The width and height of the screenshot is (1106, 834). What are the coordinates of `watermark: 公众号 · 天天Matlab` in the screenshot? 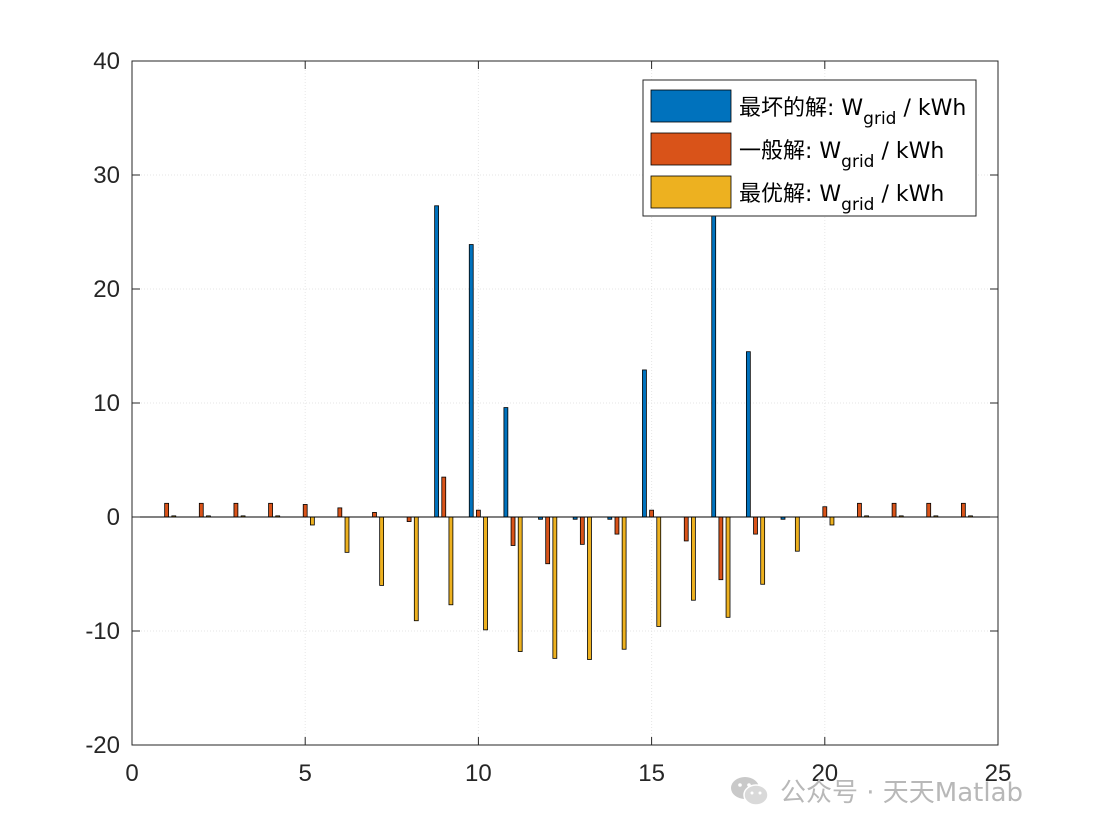 It's located at (876, 790).